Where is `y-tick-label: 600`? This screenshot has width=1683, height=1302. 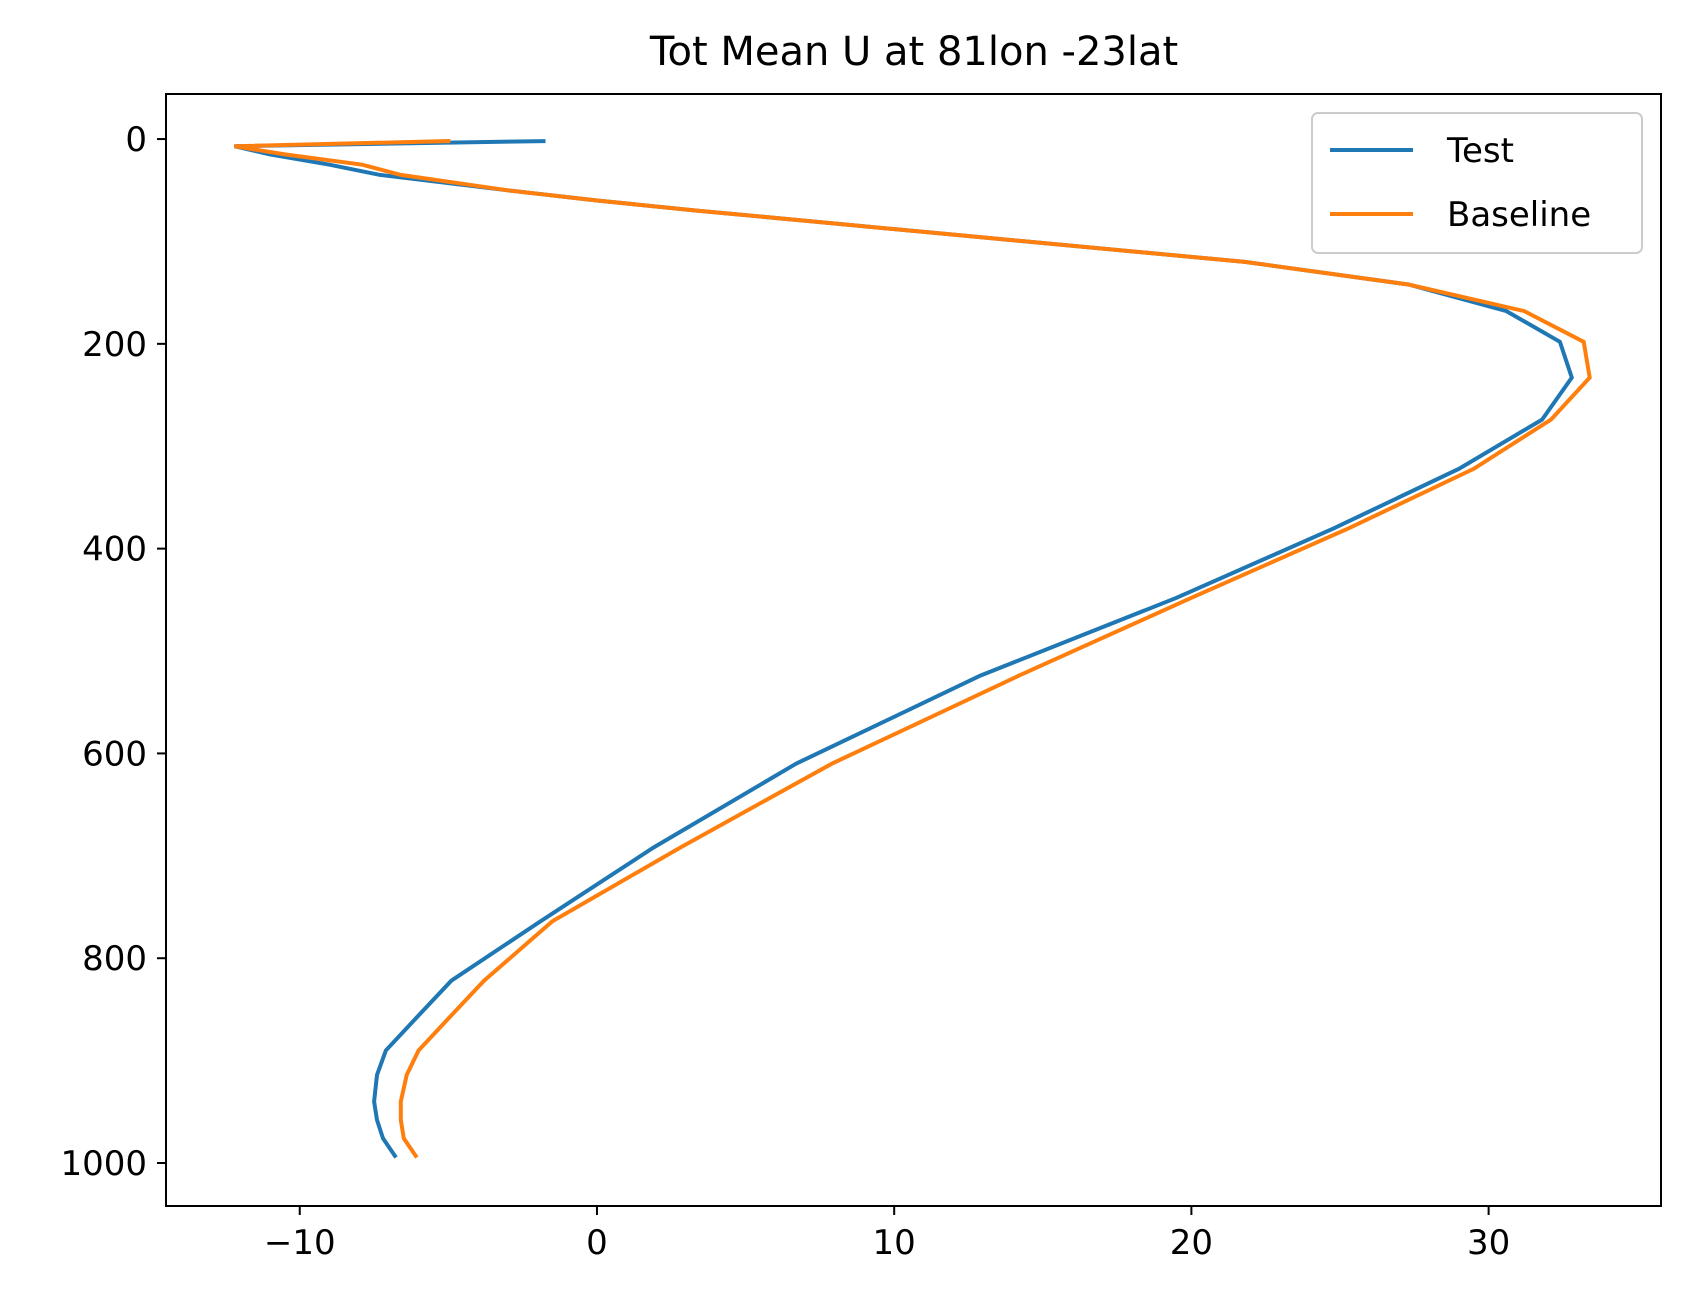 y-tick-label: 600 is located at coordinates (114, 754).